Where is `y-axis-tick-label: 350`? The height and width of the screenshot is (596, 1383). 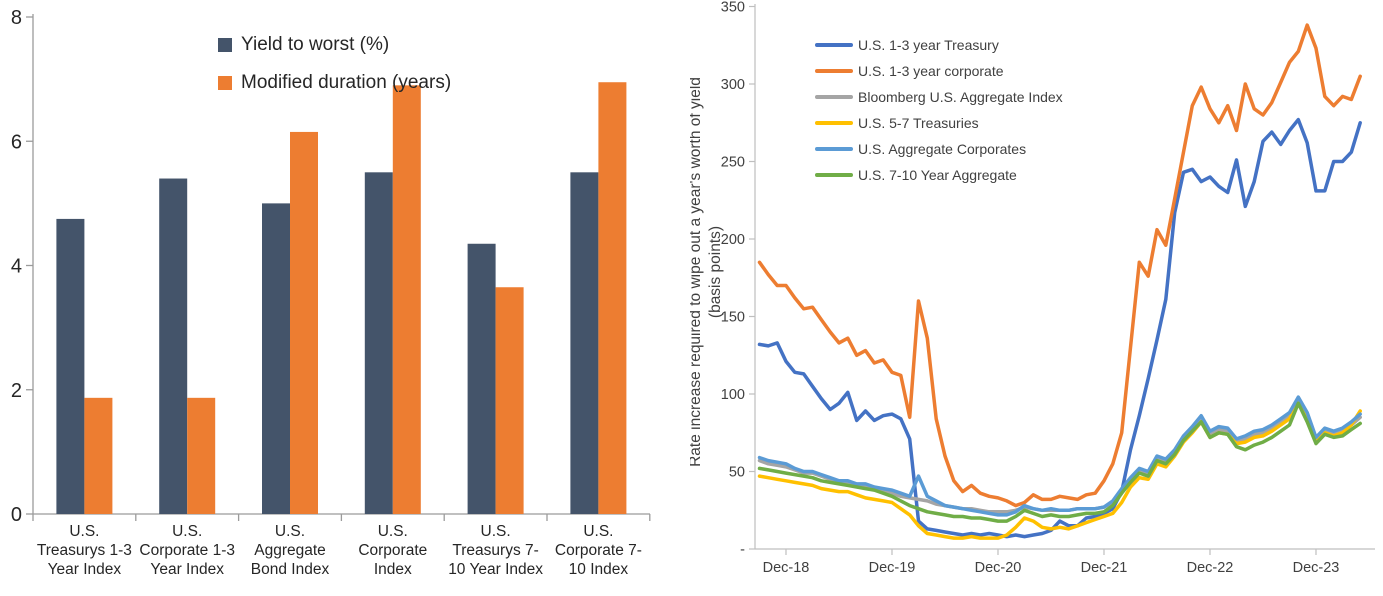
y-axis-tick-label: 350 is located at coordinates (733, 8).